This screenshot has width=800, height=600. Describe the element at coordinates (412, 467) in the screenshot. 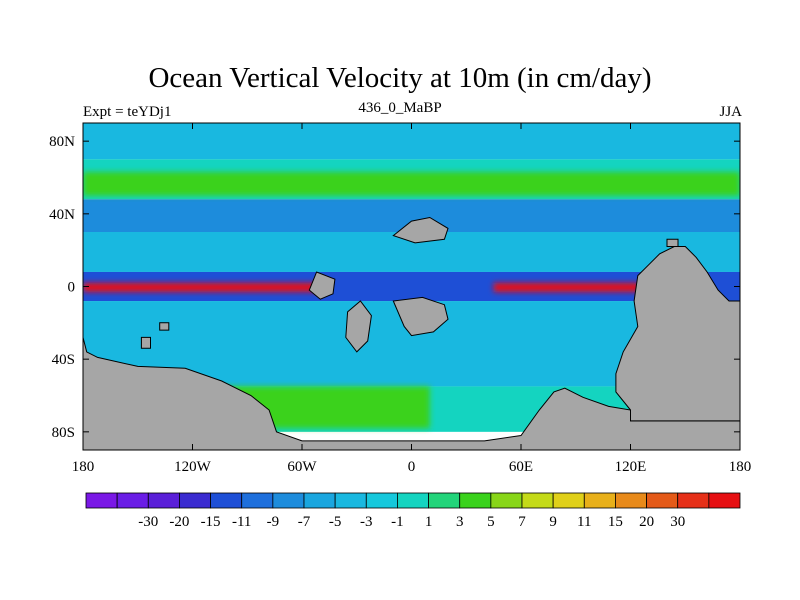

I see `x-tick-label: 0` at that location.